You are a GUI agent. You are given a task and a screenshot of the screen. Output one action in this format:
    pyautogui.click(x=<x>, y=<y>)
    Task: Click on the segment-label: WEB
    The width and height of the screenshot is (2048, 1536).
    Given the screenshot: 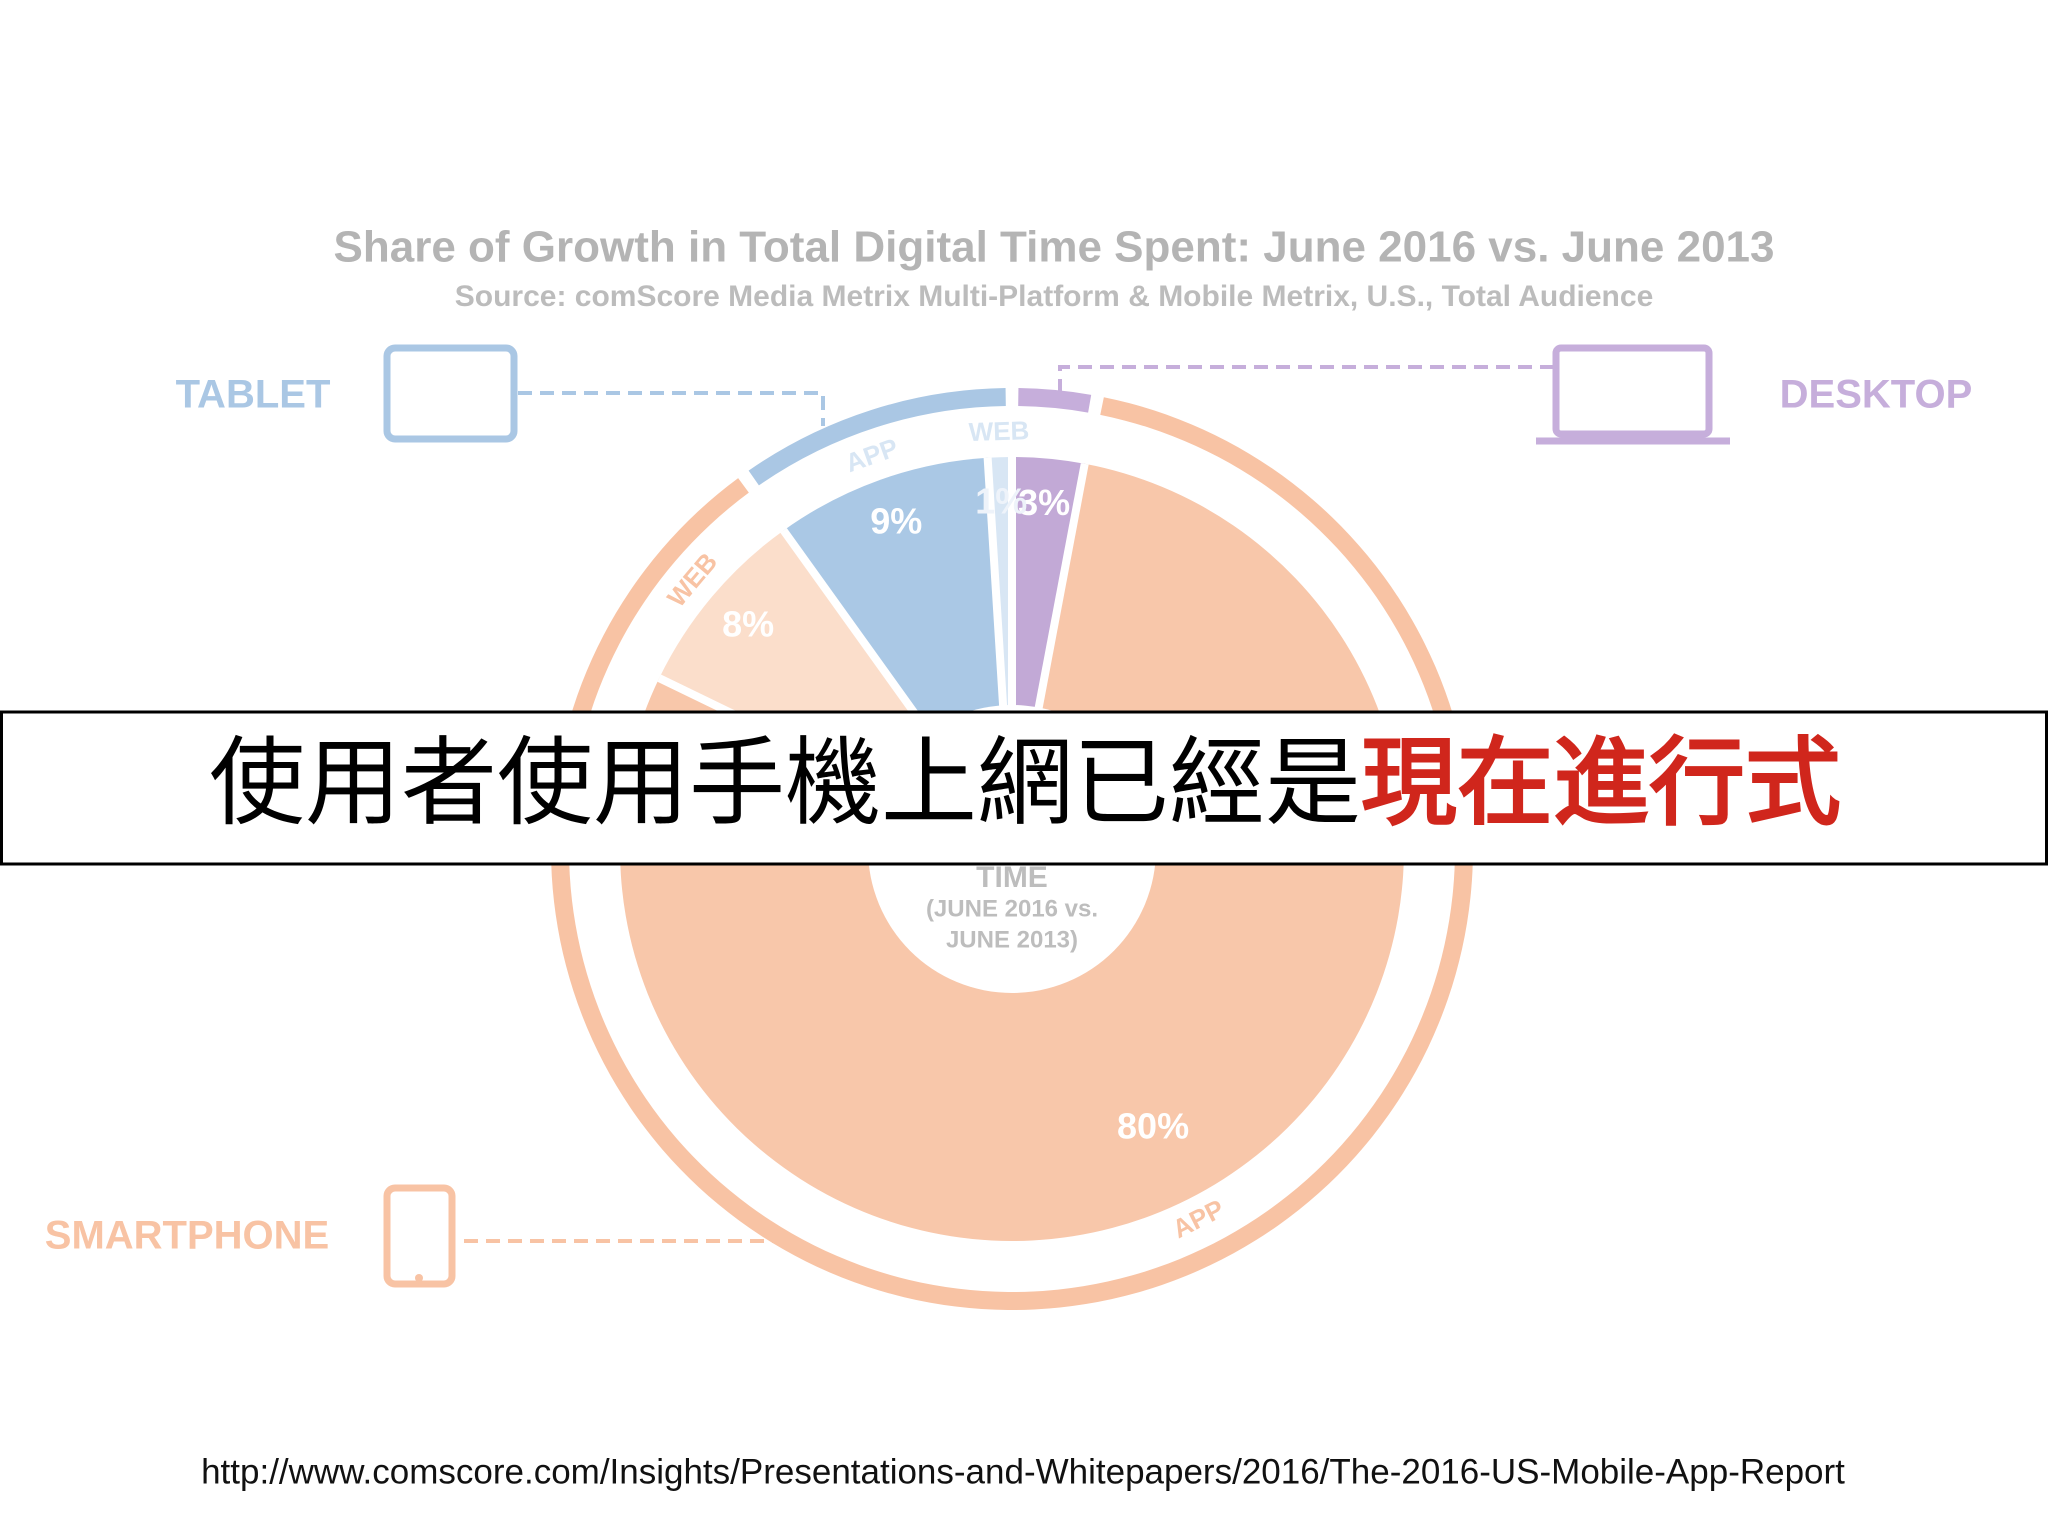 What is the action you would take?
    pyautogui.click(x=999, y=431)
    